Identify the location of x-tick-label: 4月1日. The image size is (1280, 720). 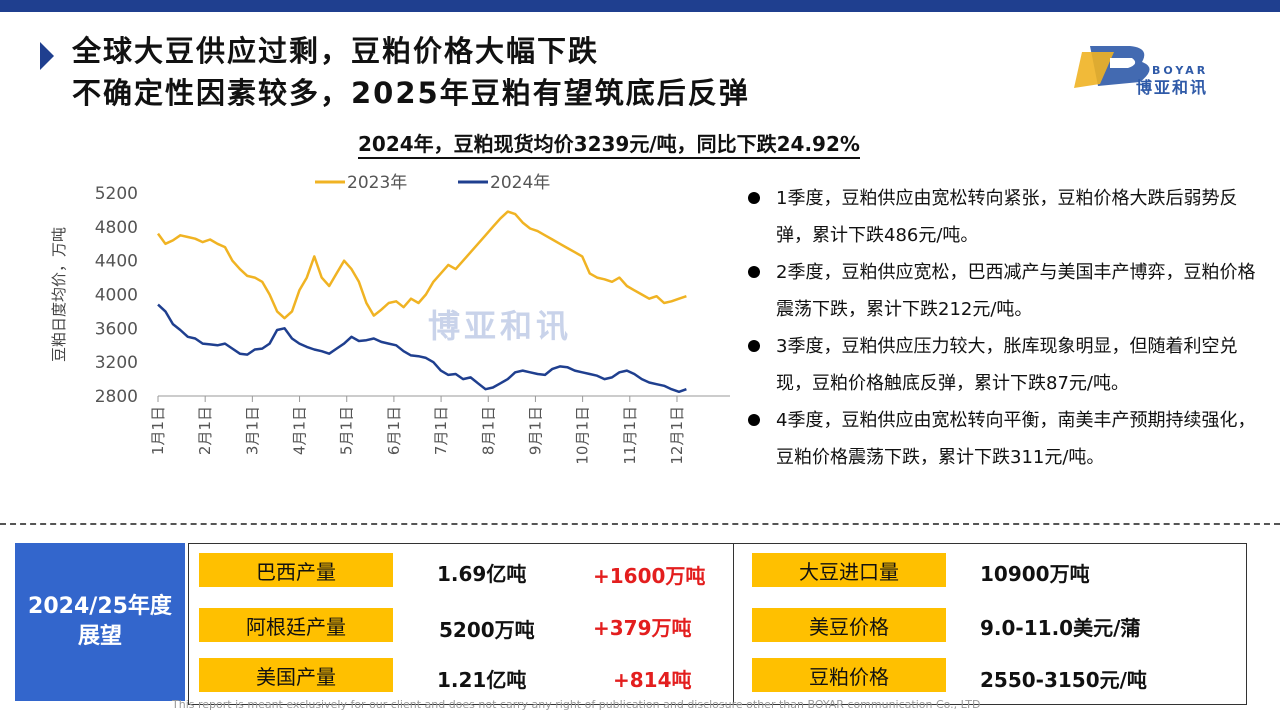
(300, 430).